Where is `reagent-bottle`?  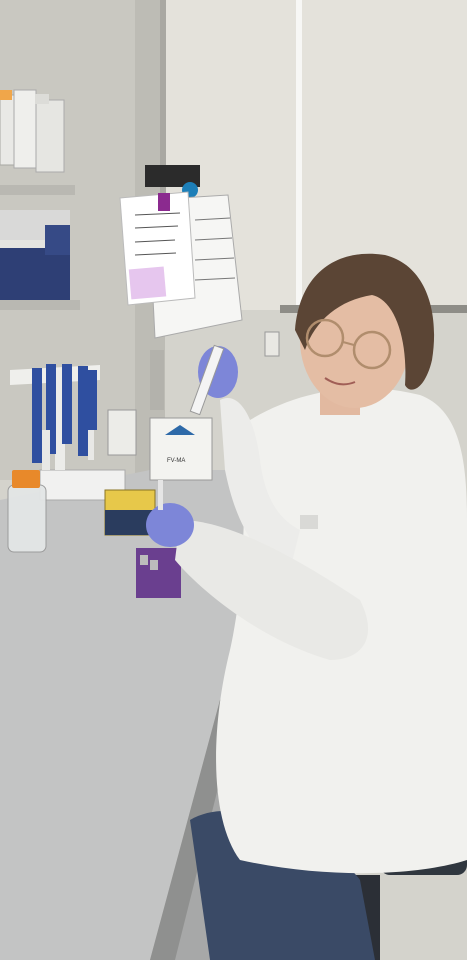
reagent-bottle is located at coordinates (27, 511).